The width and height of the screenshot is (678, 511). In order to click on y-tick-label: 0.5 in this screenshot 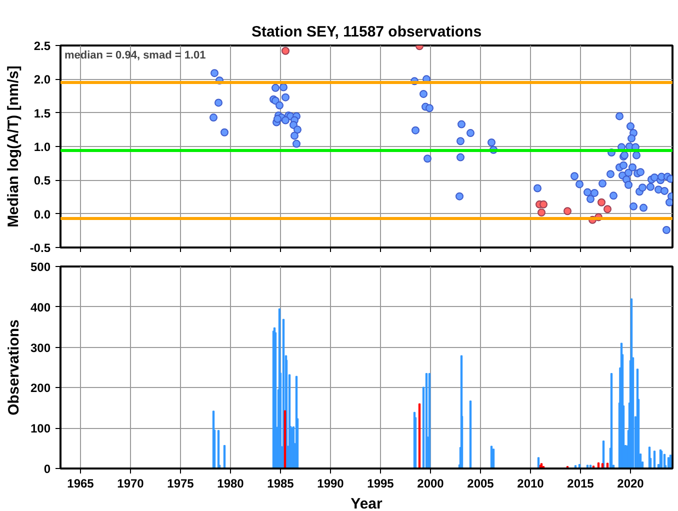, I will do `click(42, 181)`.